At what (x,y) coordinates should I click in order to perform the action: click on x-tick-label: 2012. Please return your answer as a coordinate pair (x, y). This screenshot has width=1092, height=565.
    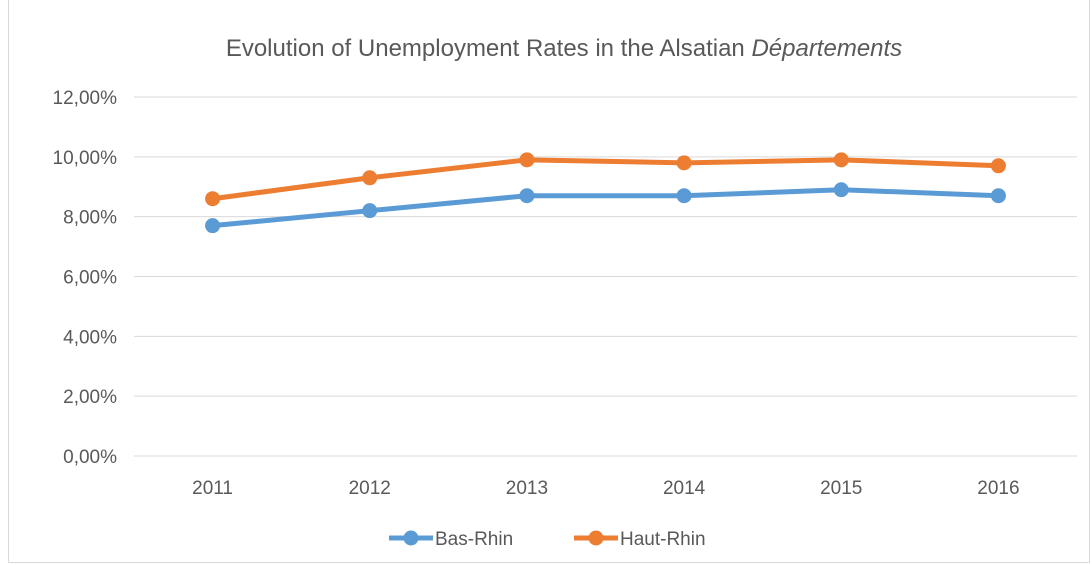
    Looking at the image, I should click on (370, 488).